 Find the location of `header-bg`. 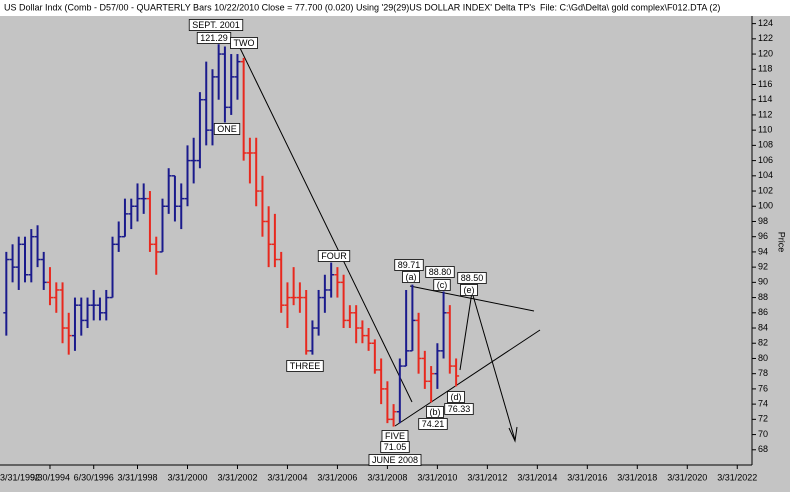

header-bg is located at coordinates (395, 8).